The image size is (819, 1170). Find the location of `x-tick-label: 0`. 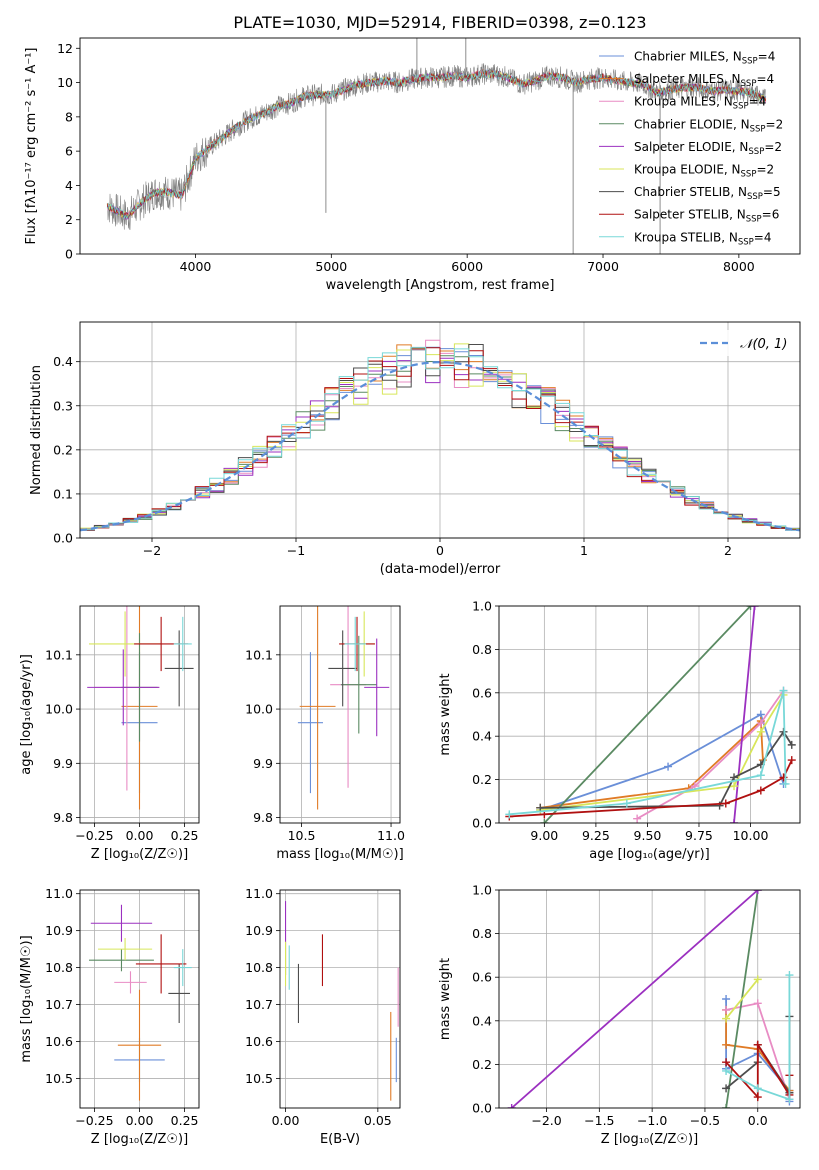

x-tick-label: 0 is located at coordinates (440, 550).